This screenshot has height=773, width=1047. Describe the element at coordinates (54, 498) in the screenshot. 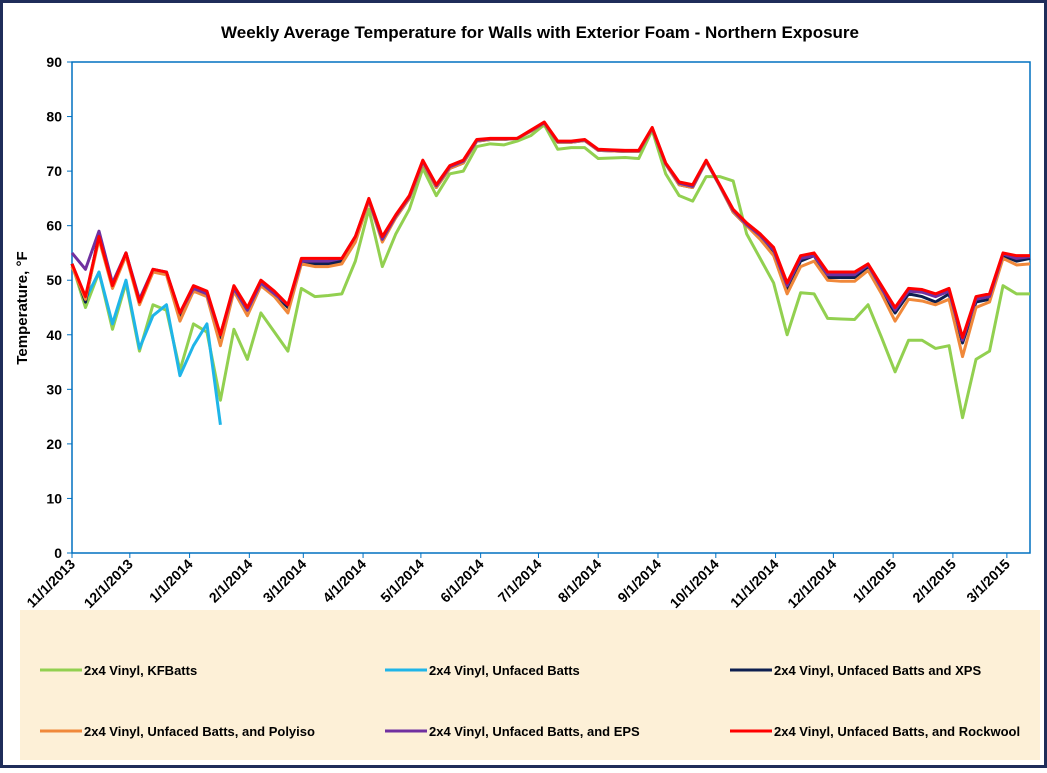

I see `y-tick-label: 10` at that location.